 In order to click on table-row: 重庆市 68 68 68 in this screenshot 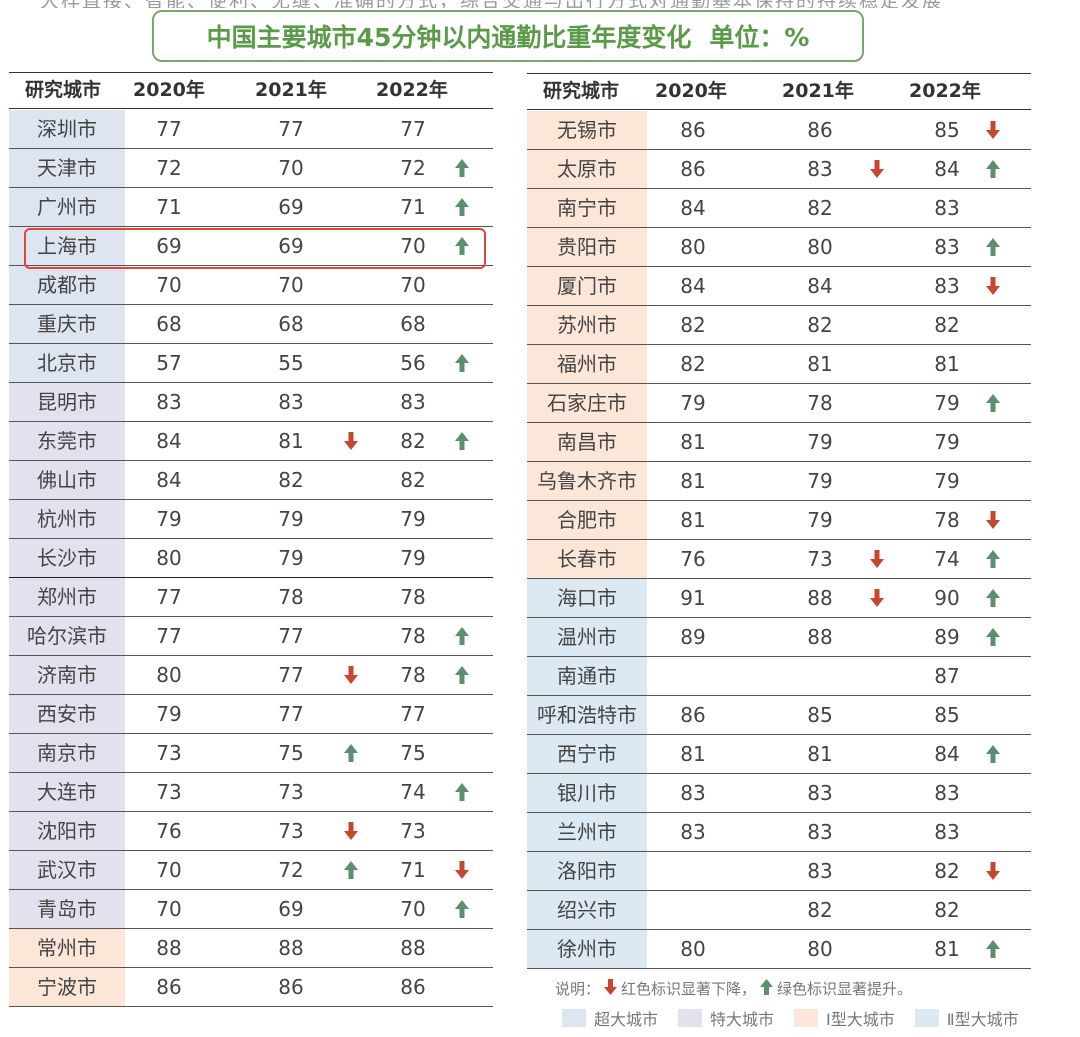, I will do `click(251, 324)`.